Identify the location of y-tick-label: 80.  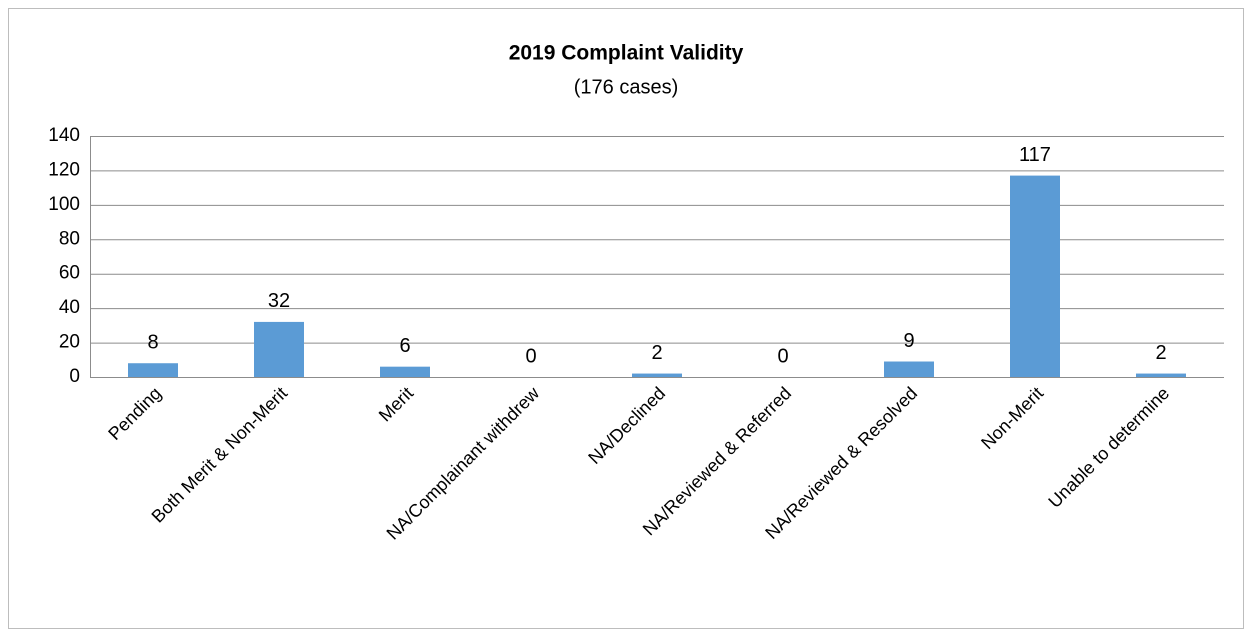
(69, 238).